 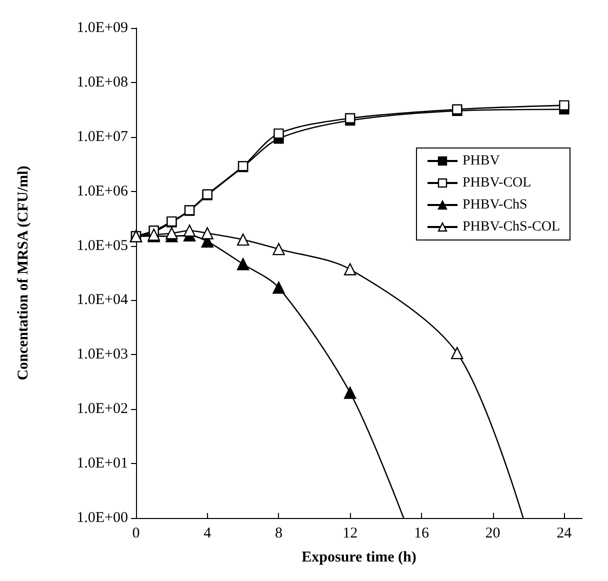 I want to click on x-tick-label: 12, so click(x=350, y=534).